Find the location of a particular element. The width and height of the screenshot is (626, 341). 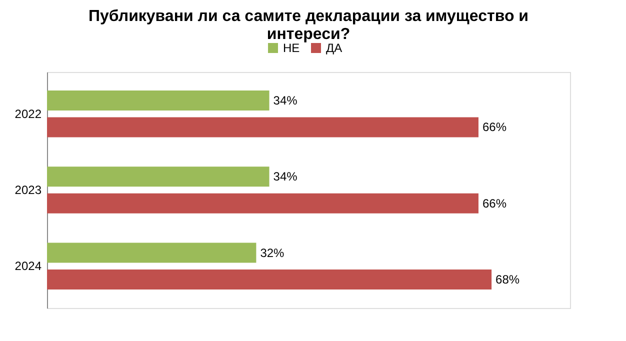

legend-label: НЕ is located at coordinates (291, 48).